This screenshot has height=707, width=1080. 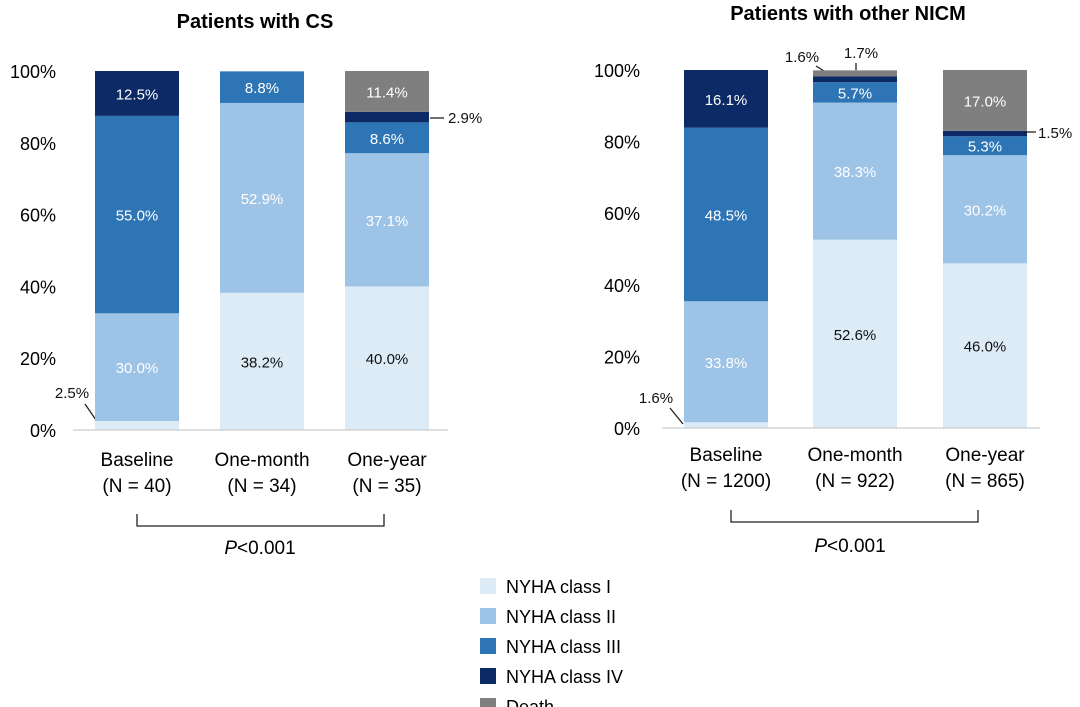 What do you see at coordinates (985, 481) in the screenshot?
I see `x-tick-sample-size: (N = 865)` at bounding box center [985, 481].